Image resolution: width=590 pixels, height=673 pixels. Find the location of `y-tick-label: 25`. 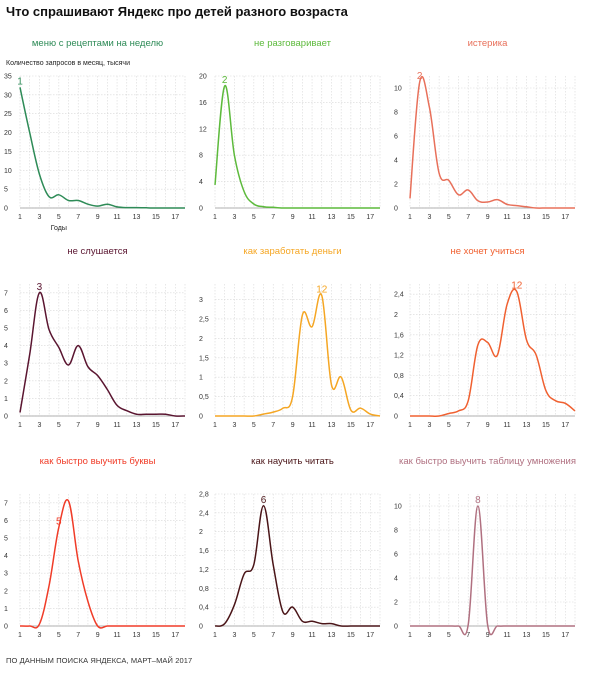

y-tick-label: 25 is located at coordinates (8, 114).